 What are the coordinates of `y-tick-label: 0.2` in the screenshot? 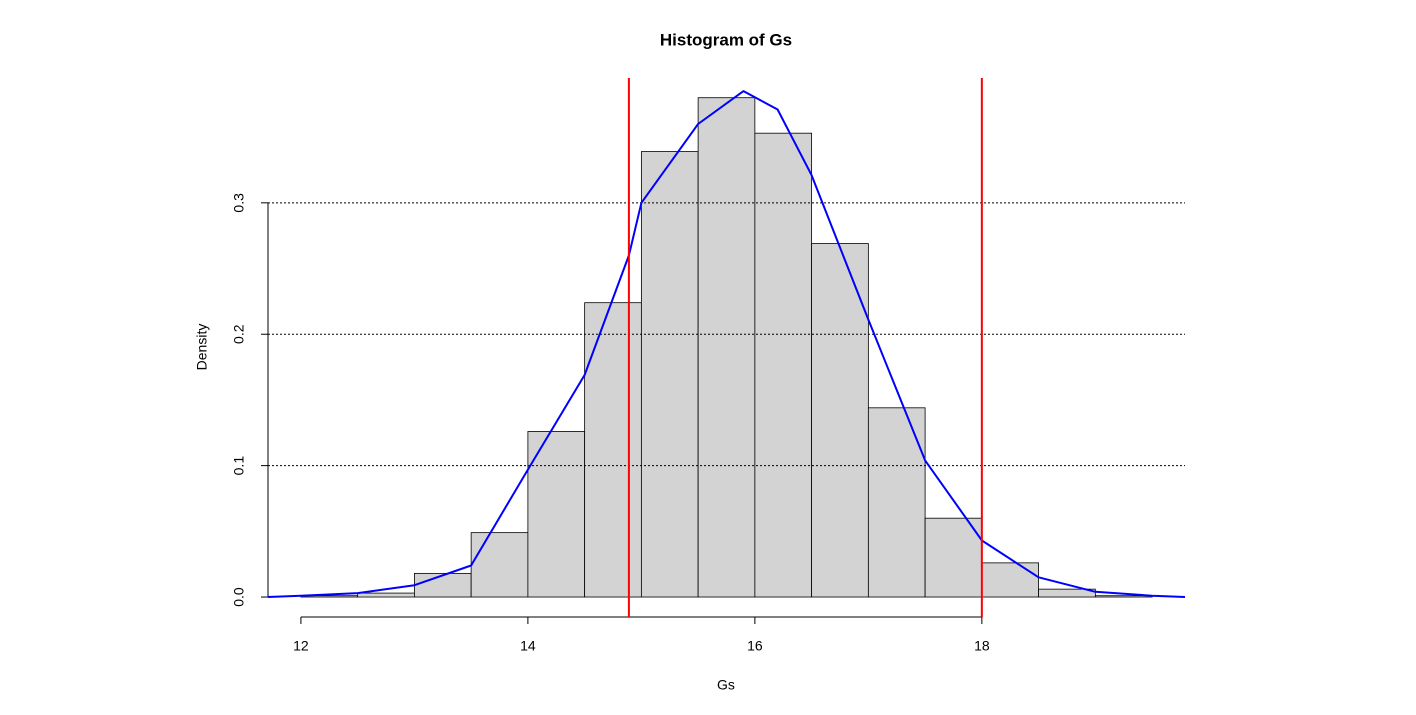 It's located at (239, 334).